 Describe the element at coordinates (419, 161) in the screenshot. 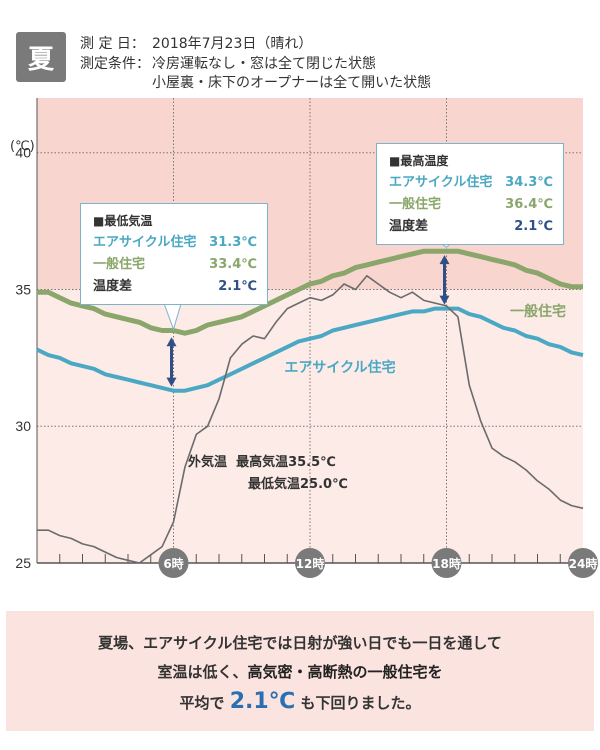

I see `callout-high-title: ■最高温度` at that location.